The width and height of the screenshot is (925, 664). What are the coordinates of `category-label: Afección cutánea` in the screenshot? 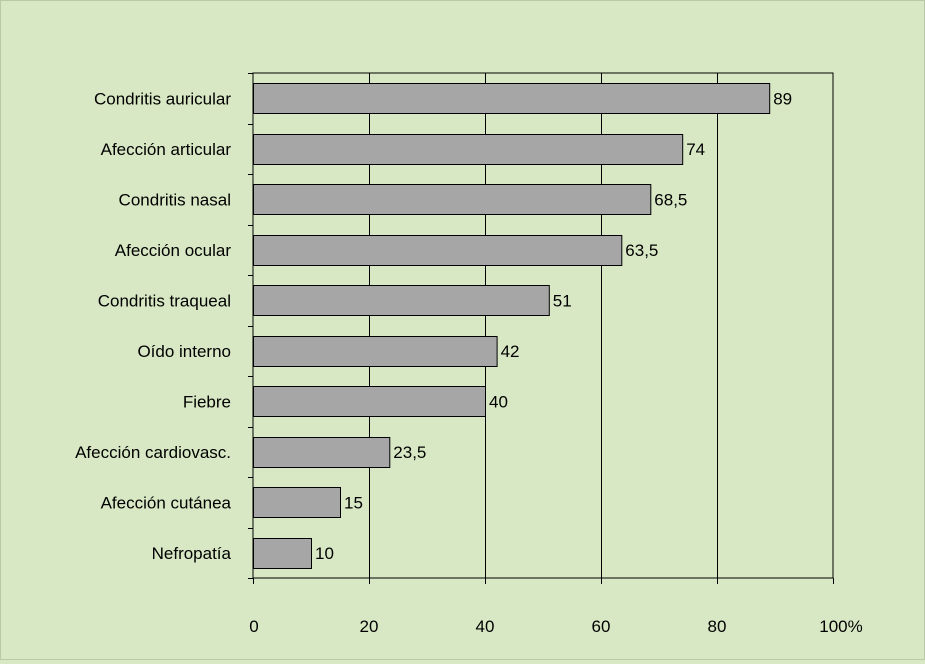 It's located at (166, 502).